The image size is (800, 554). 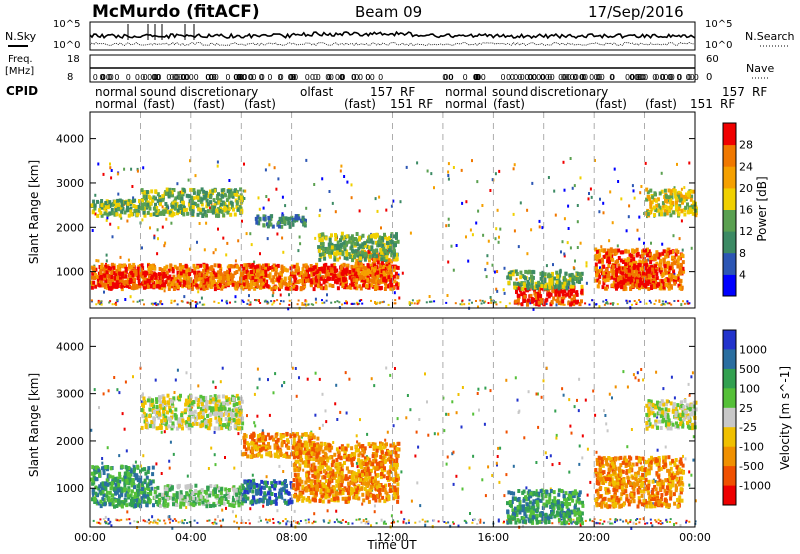 I want to click on cpid-text: 157, so click(x=381, y=92).